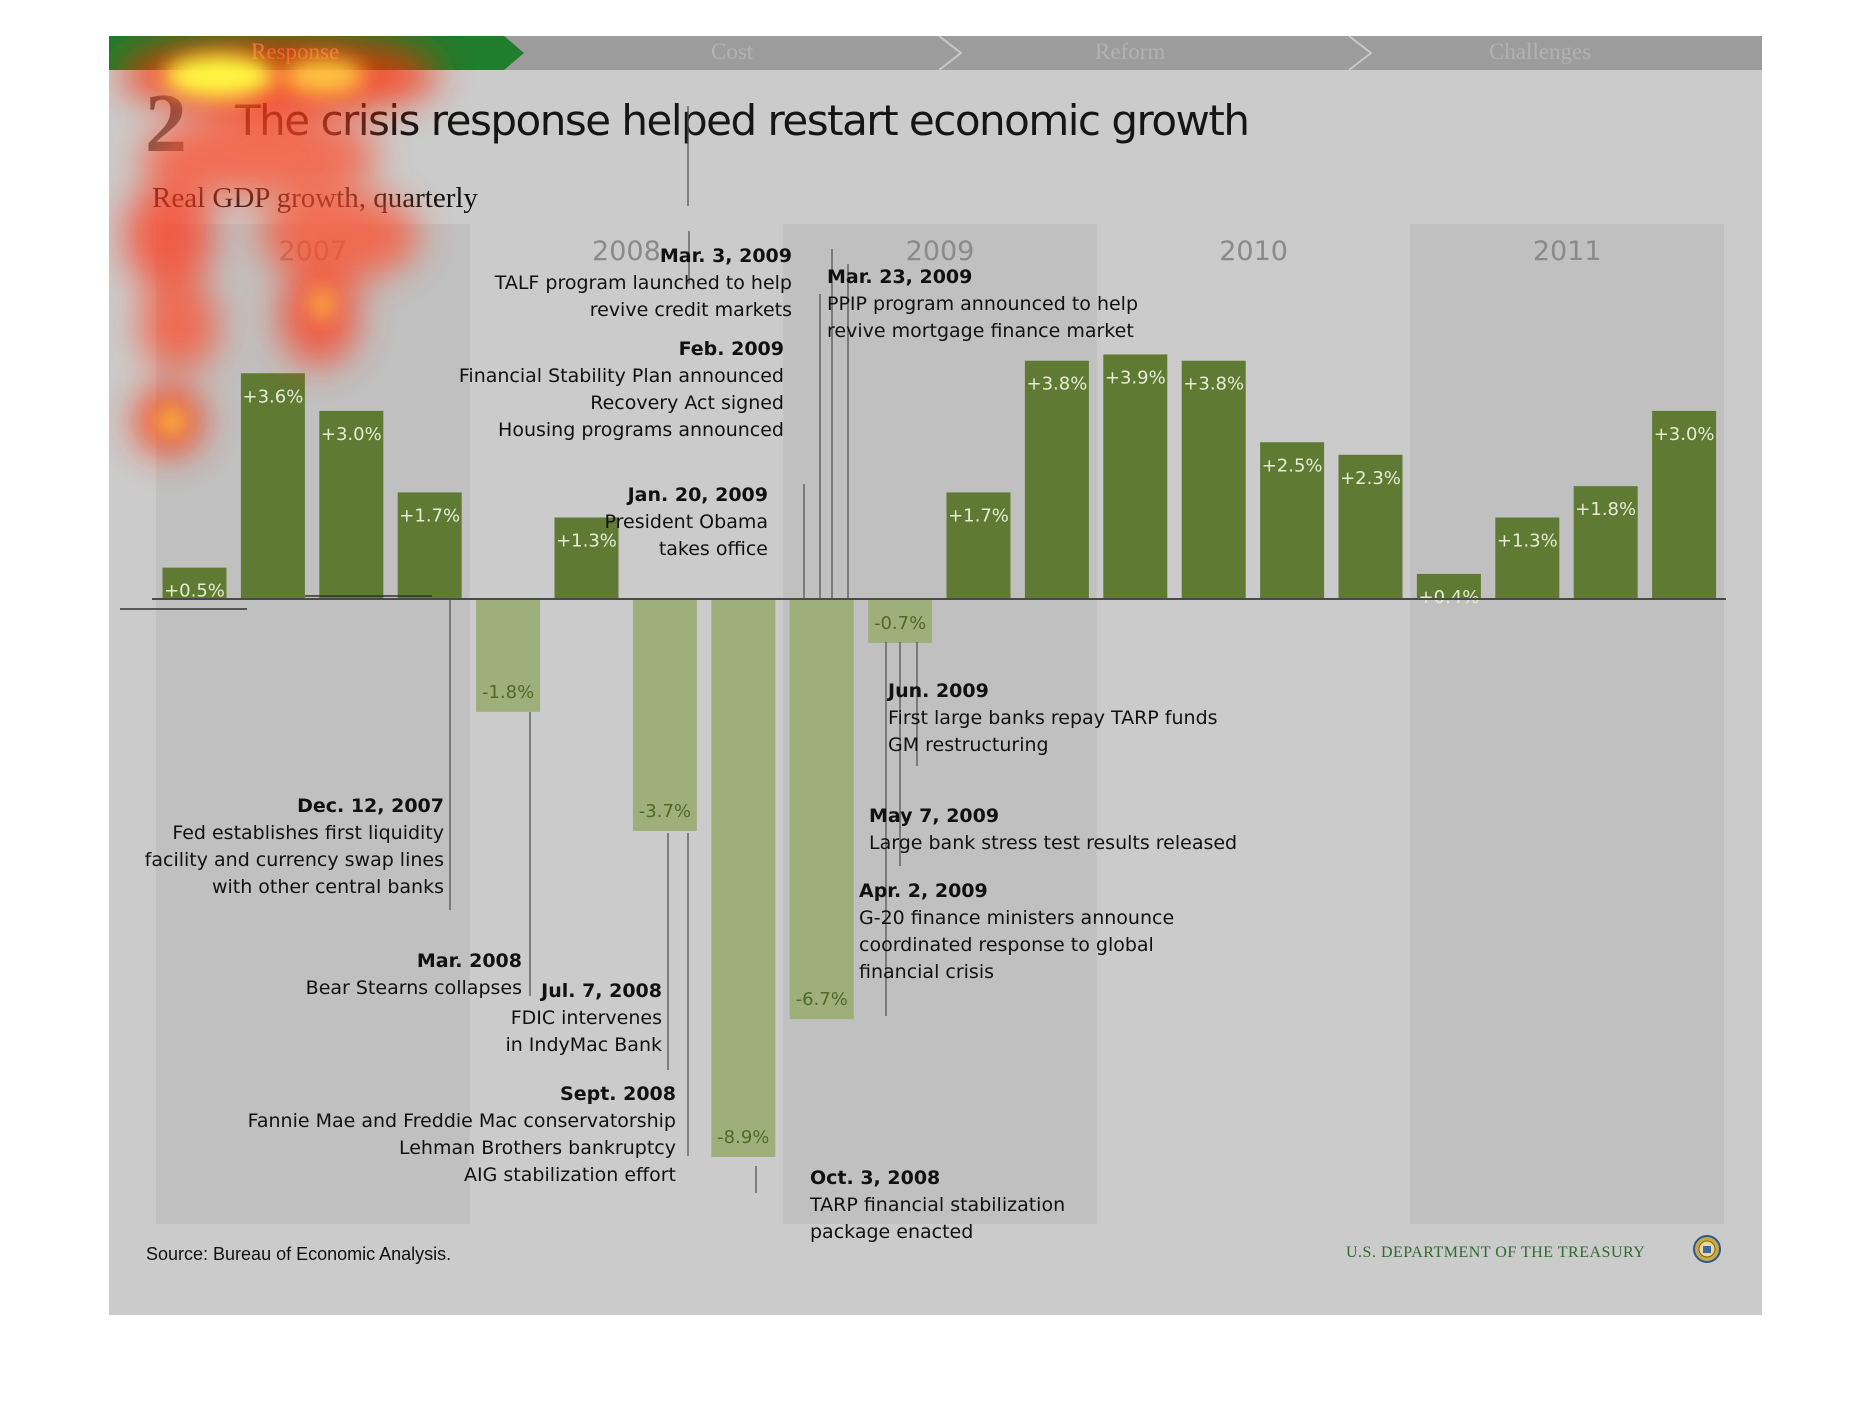 The width and height of the screenshot is (1866, 1404). What do you see at coordinates (1605, 509) in the screenshot?
I see `bar-value-label: +1.8%` at bounding box center [1605, 509].